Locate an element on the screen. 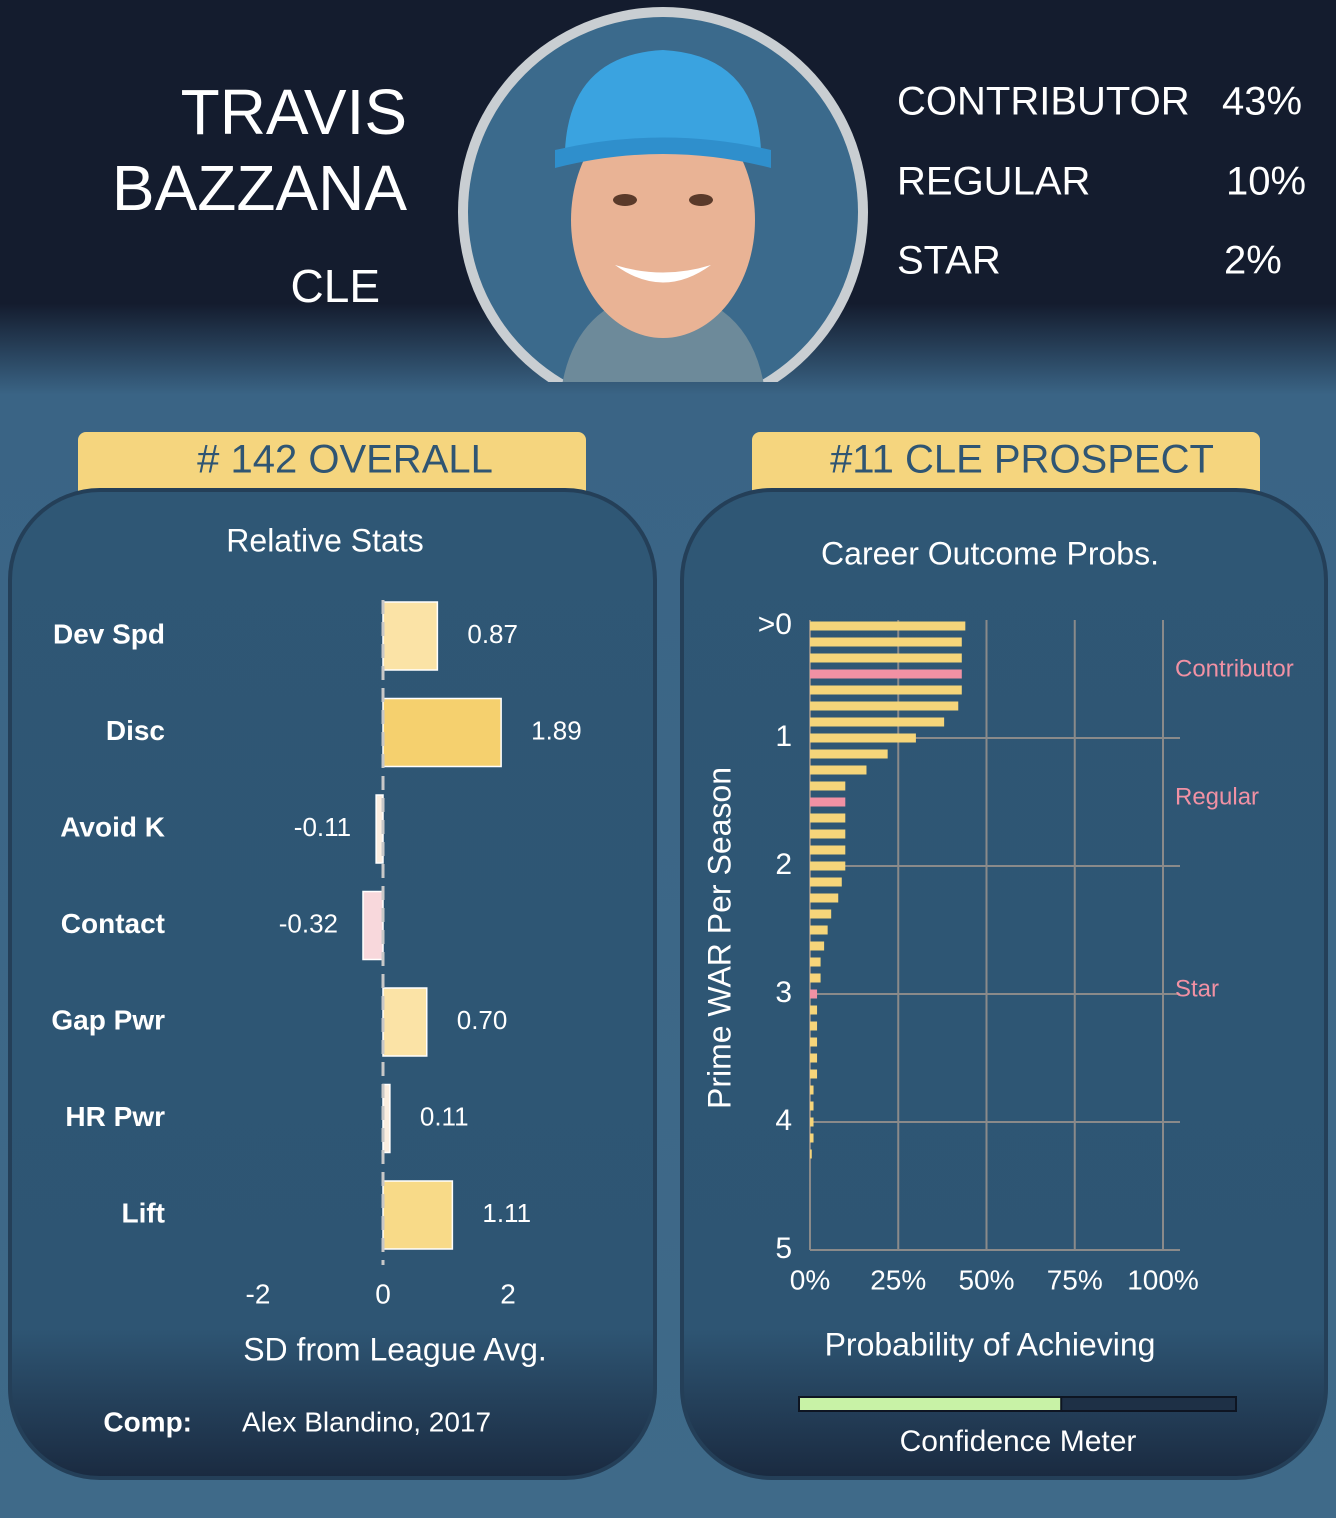  y-tick-label: 5 is located at coordinates (783, 1248).